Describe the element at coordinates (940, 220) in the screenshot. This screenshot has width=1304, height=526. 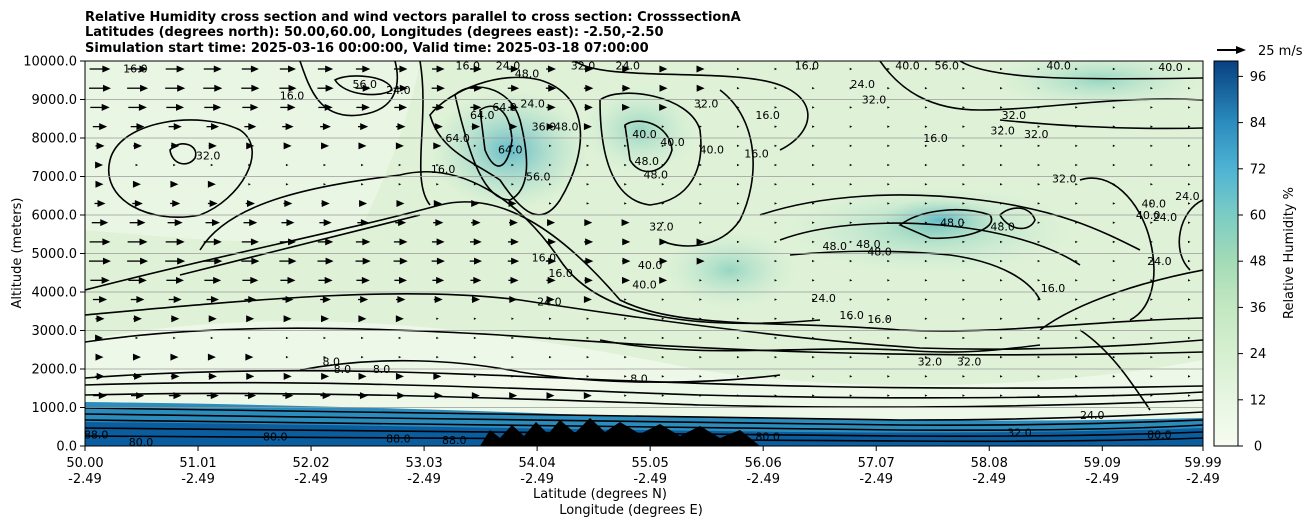
I see `moist-core-right` at that location.